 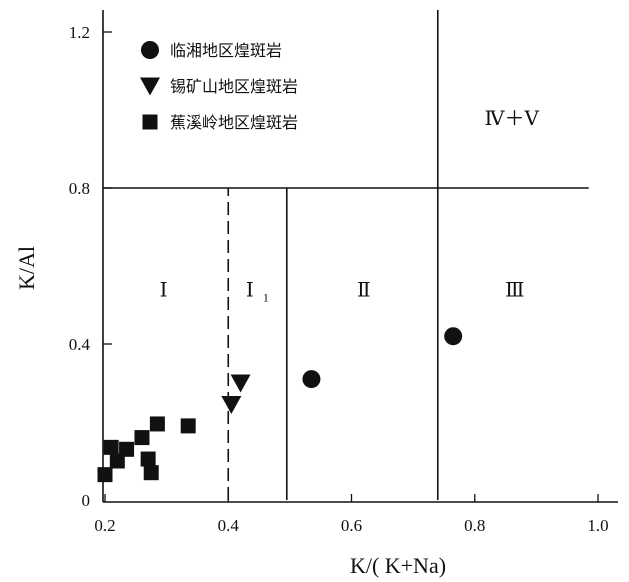 What do you see at coordinates (86, 500) in the screenshot?
I see `y-tick-label: 0` at bounding box center [86, 500].